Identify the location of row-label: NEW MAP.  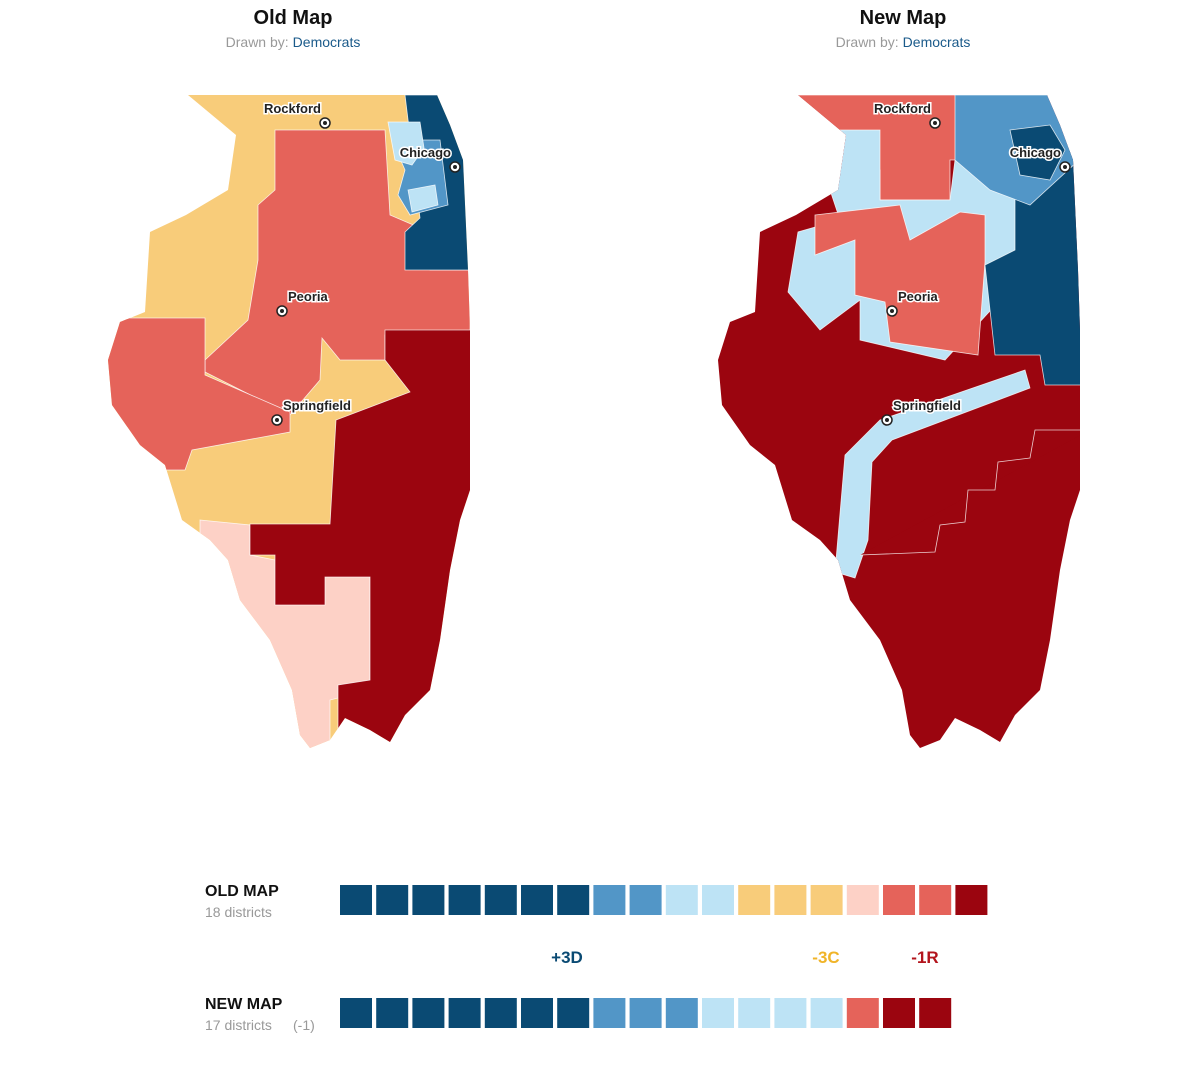
(244, 1004).